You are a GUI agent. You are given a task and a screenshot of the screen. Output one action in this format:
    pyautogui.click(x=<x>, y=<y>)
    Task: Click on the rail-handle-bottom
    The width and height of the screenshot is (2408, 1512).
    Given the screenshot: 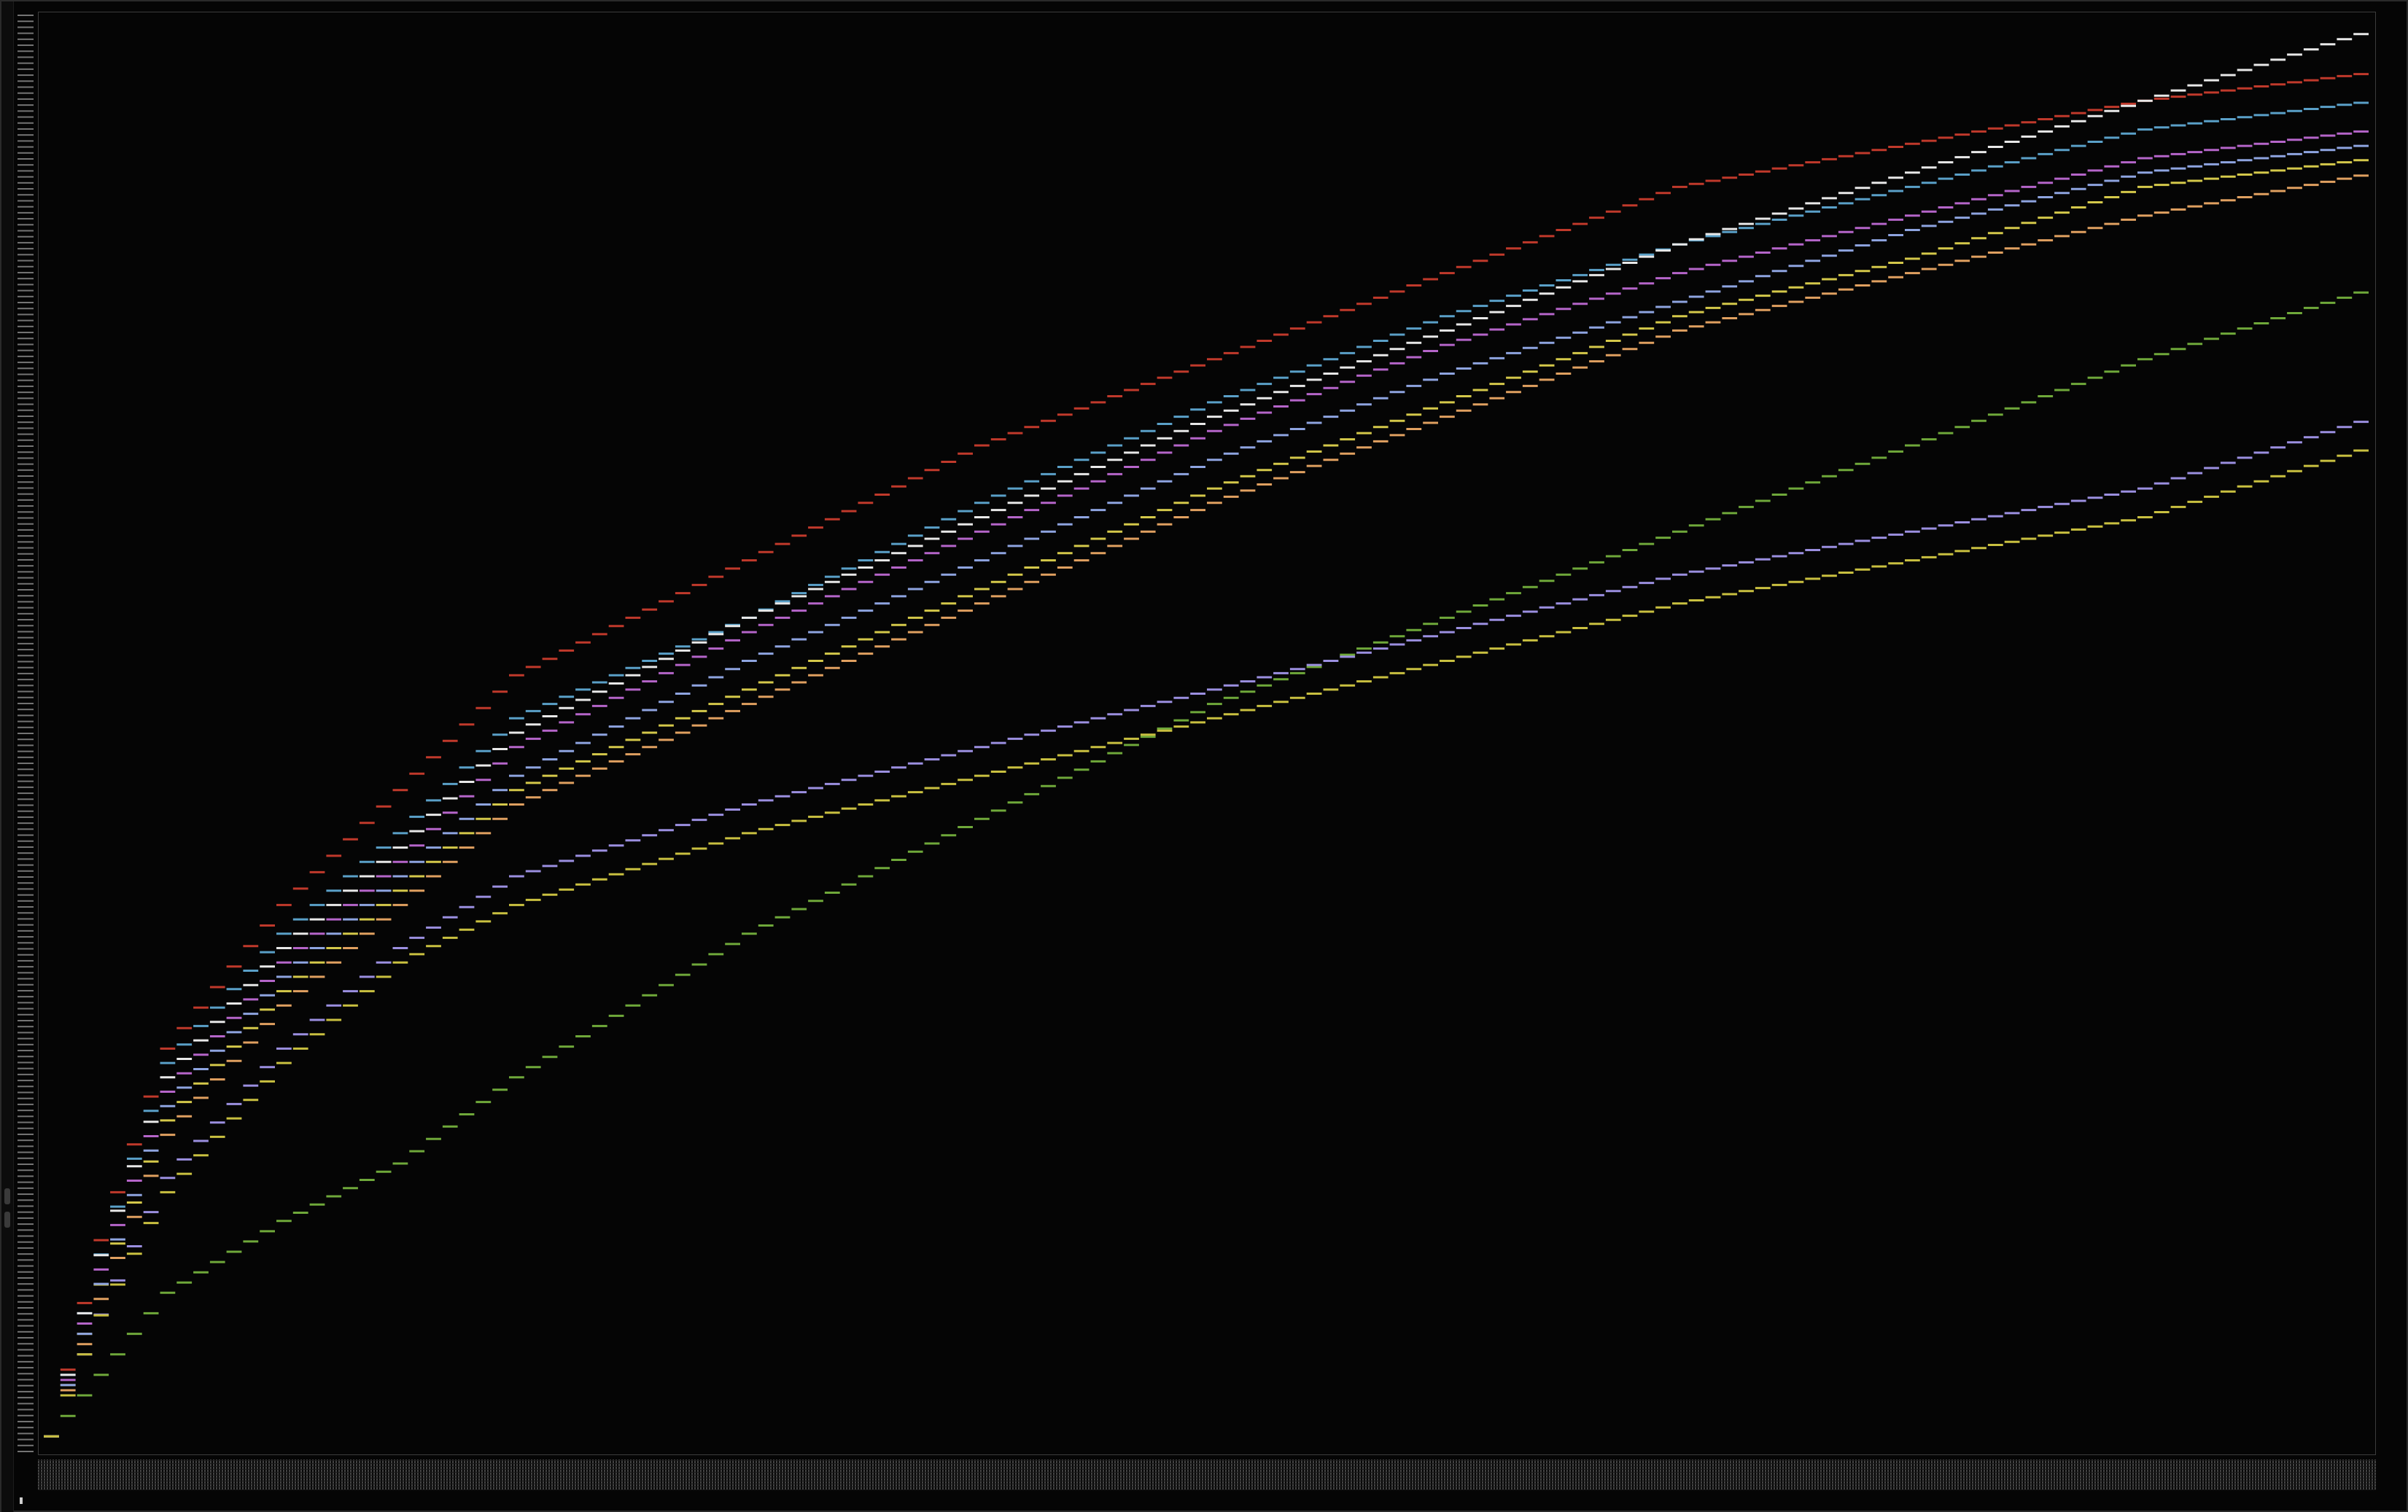 What is the action you would take?
    pyautogui.click(x=7, y=1220)
    